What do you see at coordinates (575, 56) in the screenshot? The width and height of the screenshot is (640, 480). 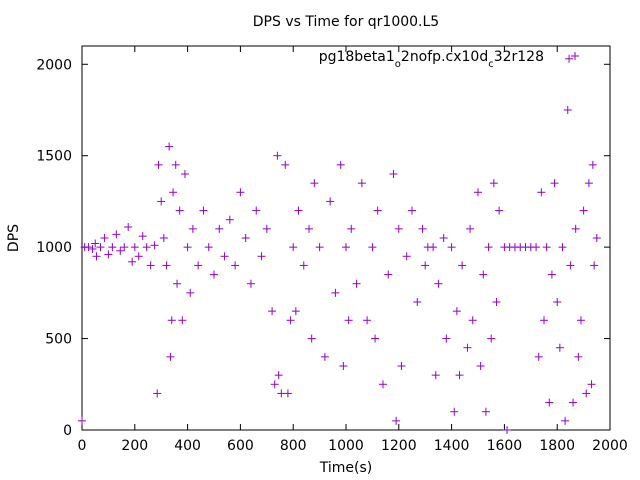 I see `legend-marker` at bounding box center [575, 56].